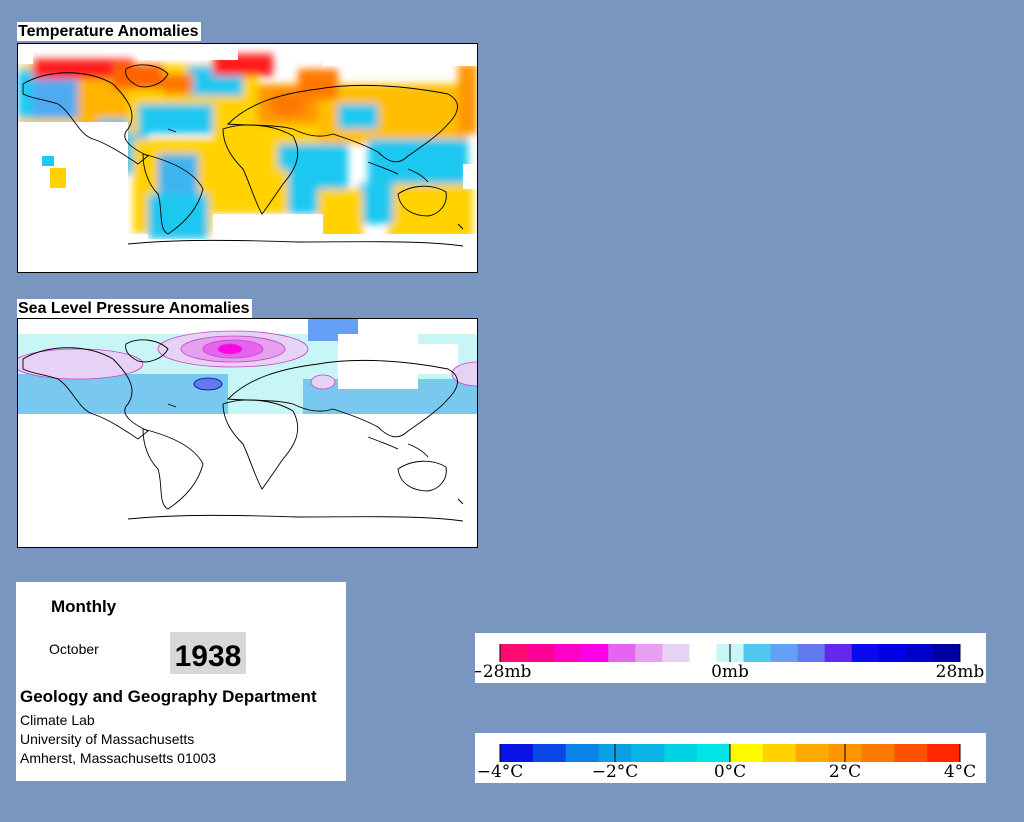 This screenshot has height=822, width=1024. Describe the element at coordinates (615, 772) in the screenshot. I see `temperature-legend-label: −2°C` at that location.